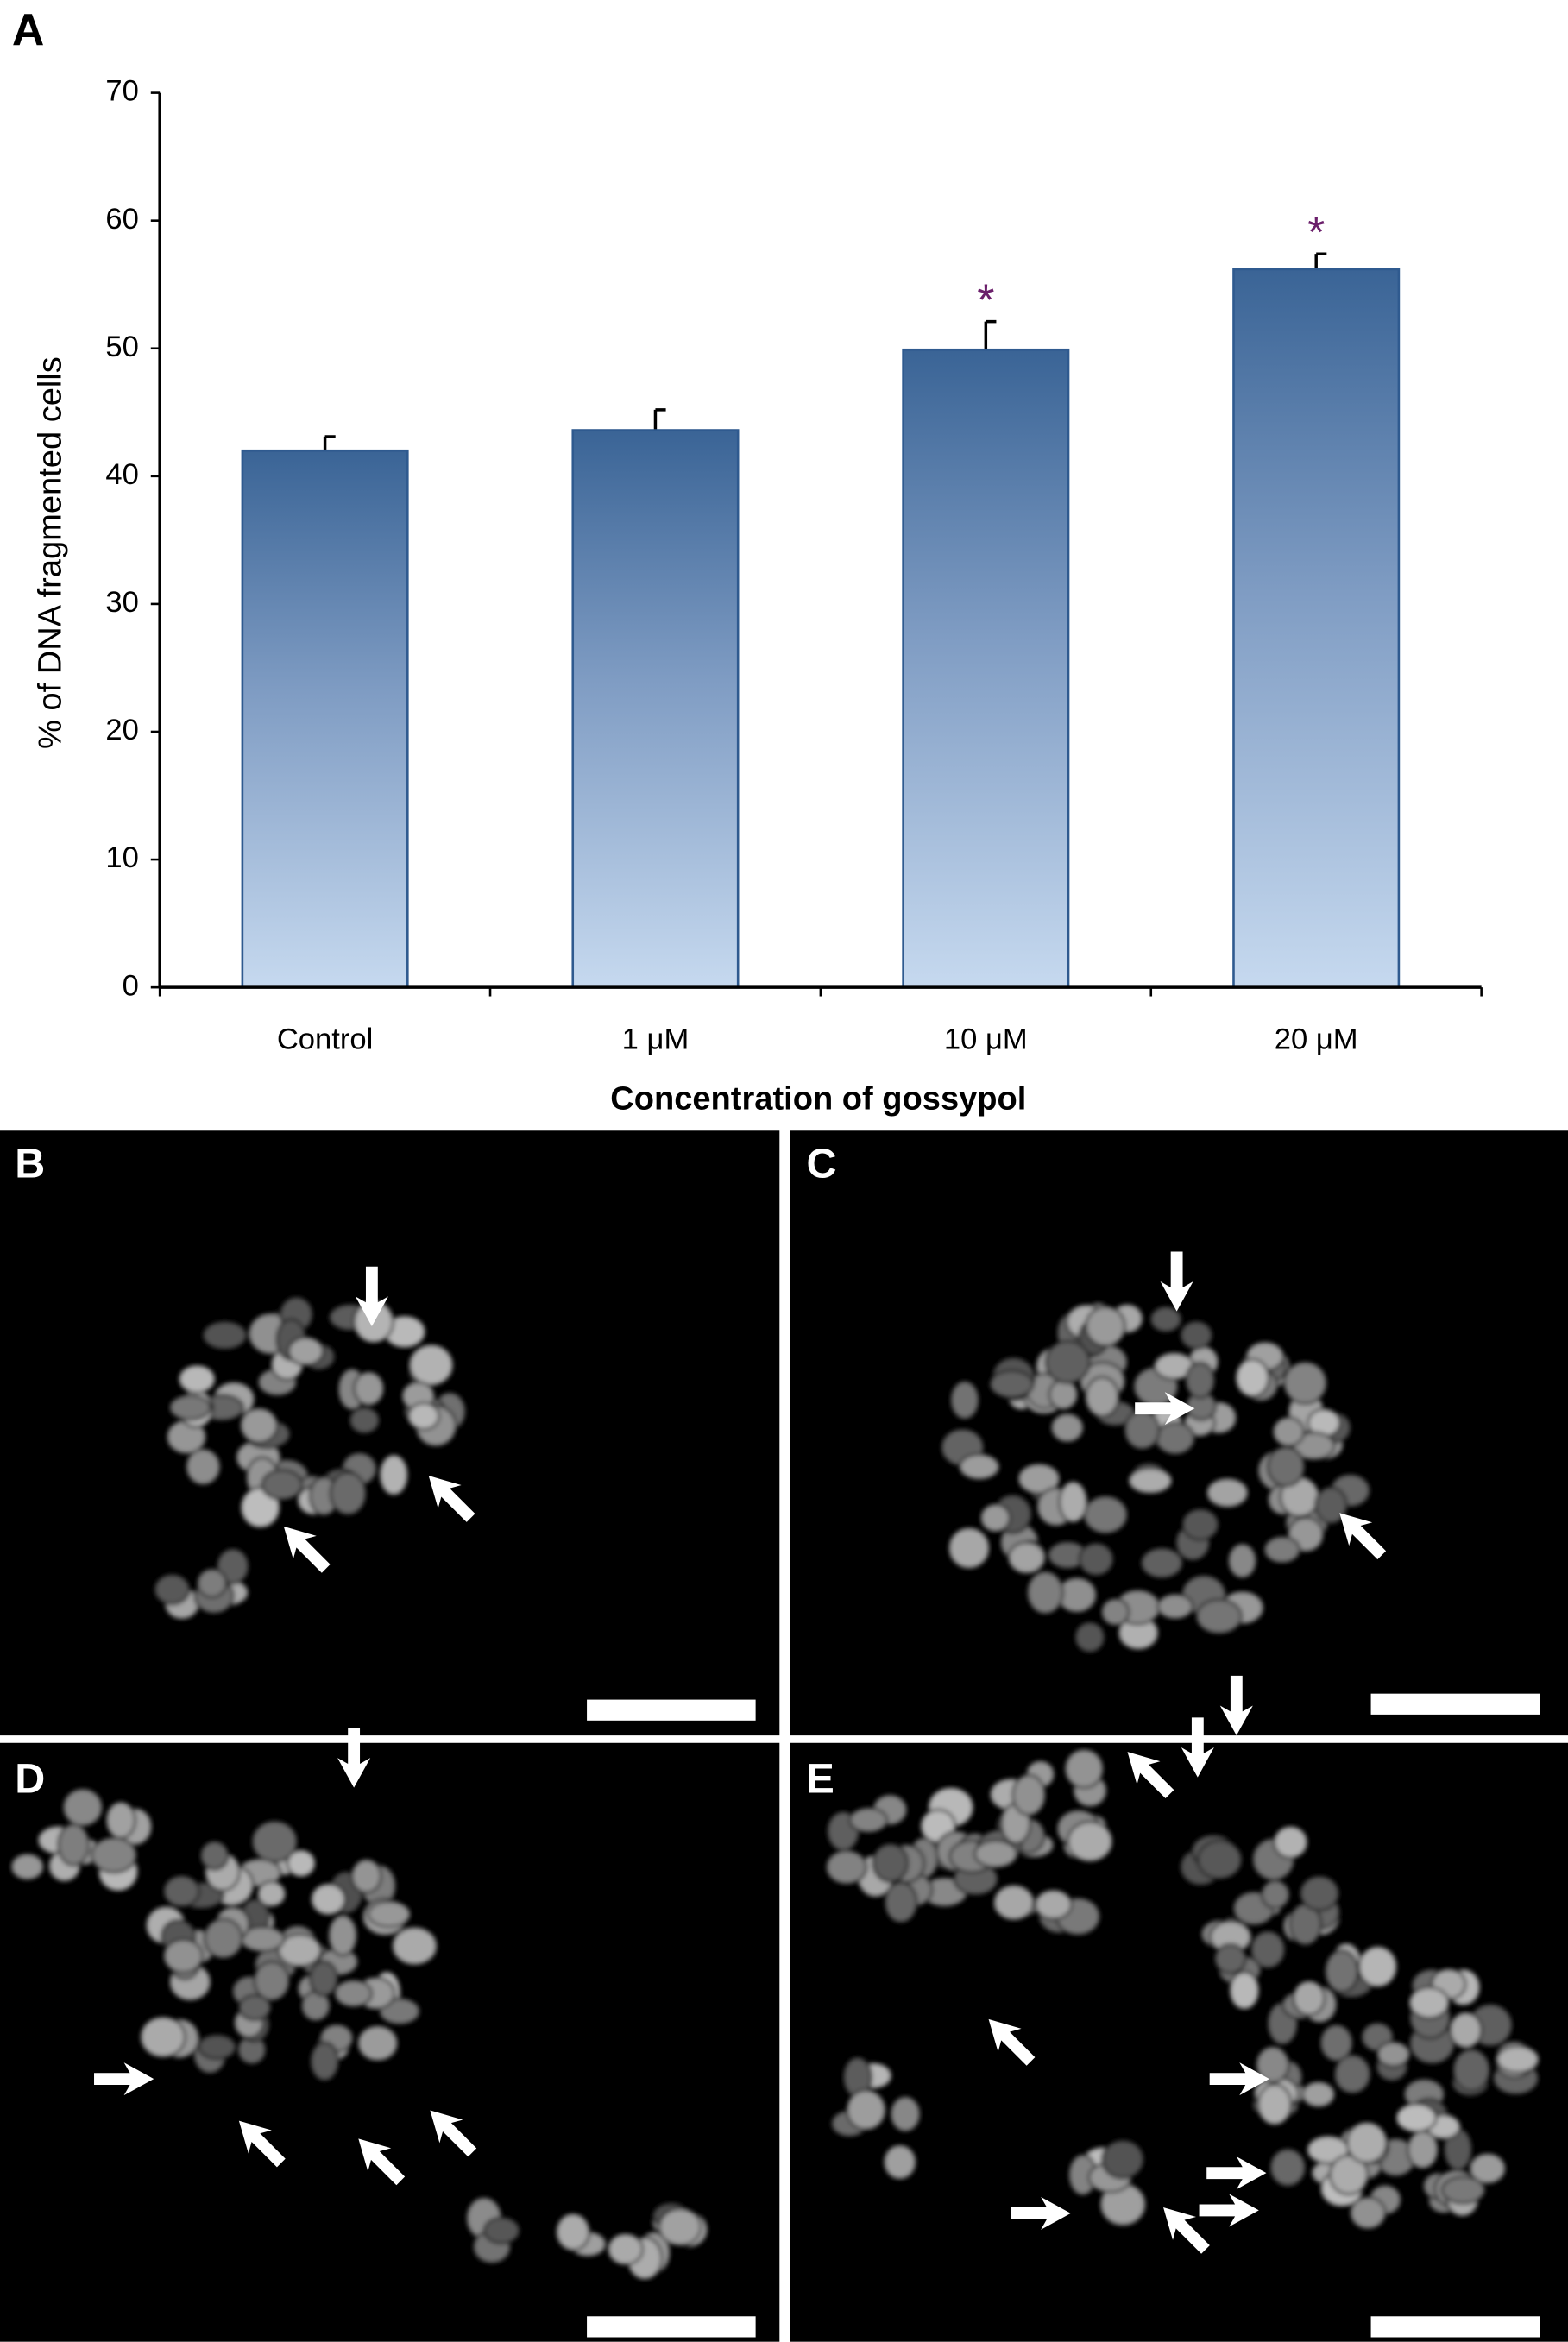  Describe the element at coordinates (121, 347) in the screenshot. I see `y-tick-label: 50` at that location.